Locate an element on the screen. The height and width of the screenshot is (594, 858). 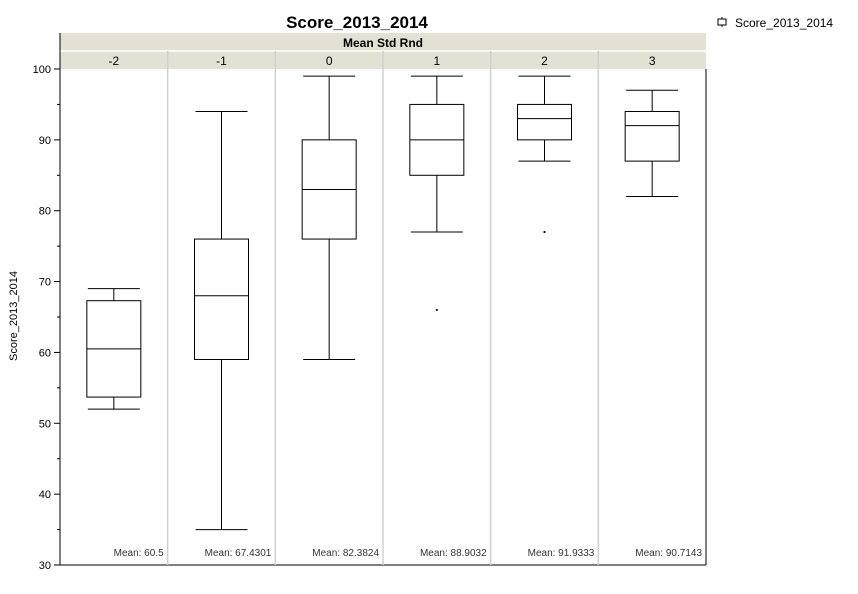
mean-label: Mean: 60.5 is located at coordinates (139, 553).